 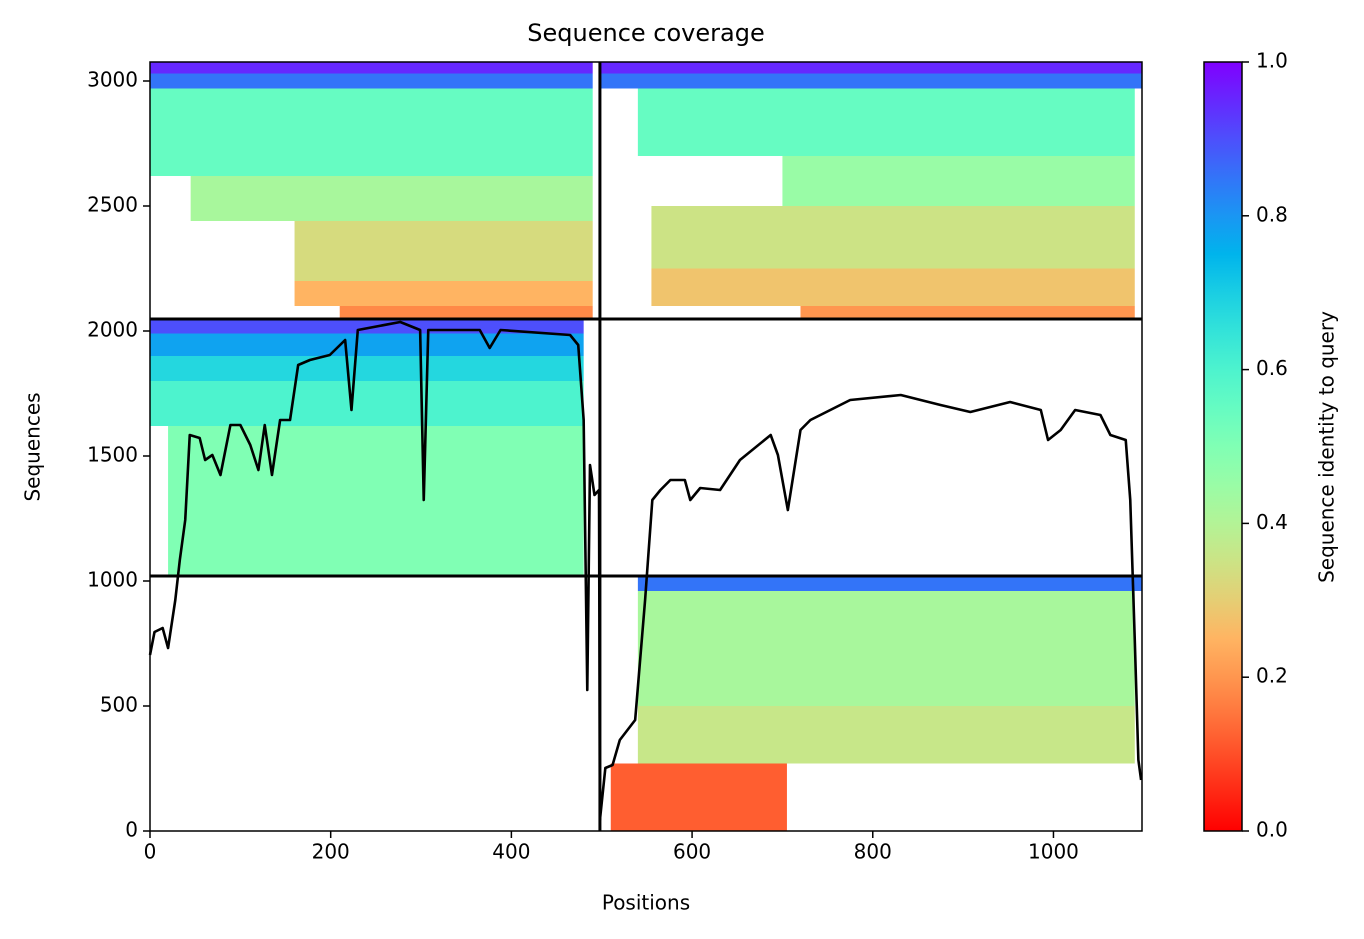 What do you see at coordinates (1272, 214) in the screenshot?
I see `colorbar-tick-label: 0.8` at bounding box center [1272, 214].